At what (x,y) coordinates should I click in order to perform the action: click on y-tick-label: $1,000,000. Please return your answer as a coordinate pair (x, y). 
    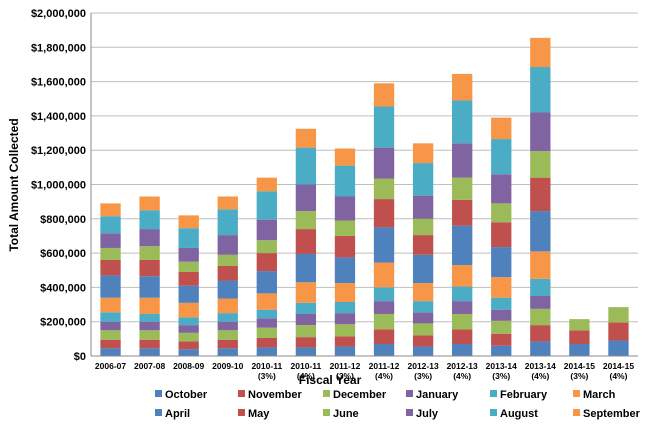
    Looking at the image, I should click on (58, 186).